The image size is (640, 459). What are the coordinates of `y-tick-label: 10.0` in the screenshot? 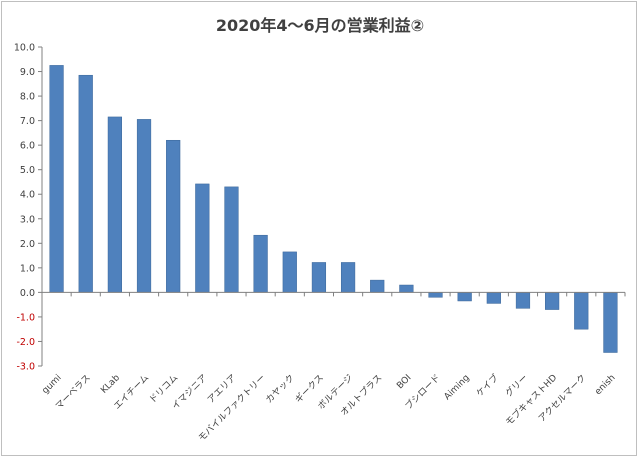 It's located at (24, 48).